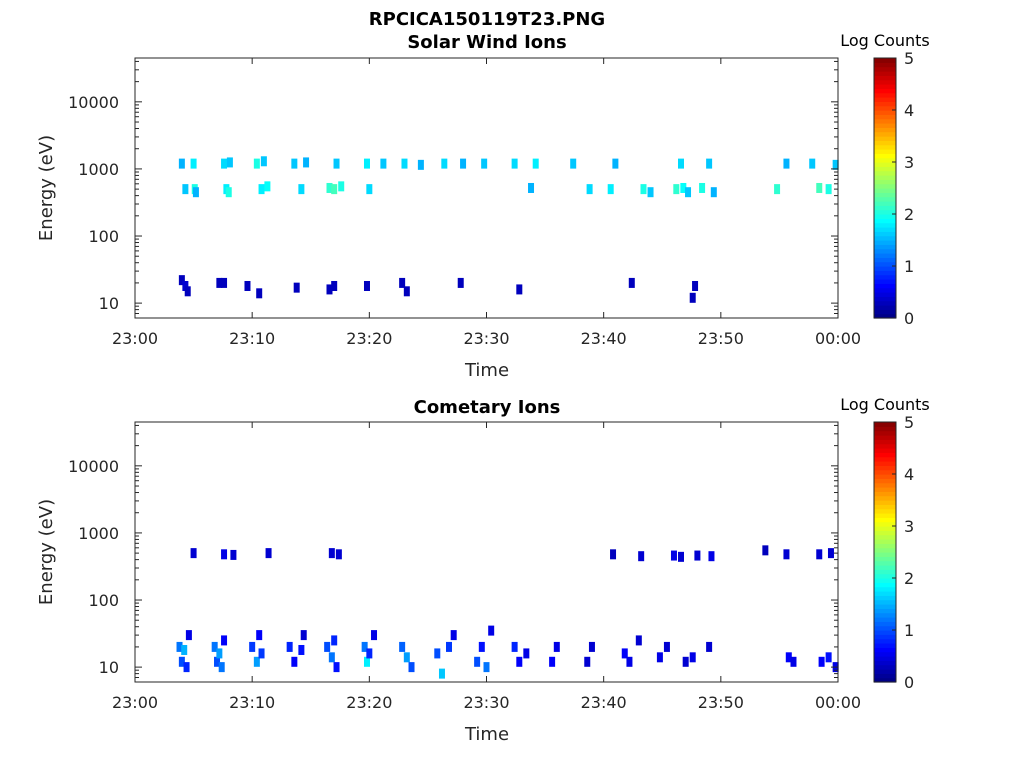 This screenshot has height=768, width=1024. Describe the element at coordinates (487, 407) in the screenshot. I see `panel-title-cometary: Cometary Ions` at that location.